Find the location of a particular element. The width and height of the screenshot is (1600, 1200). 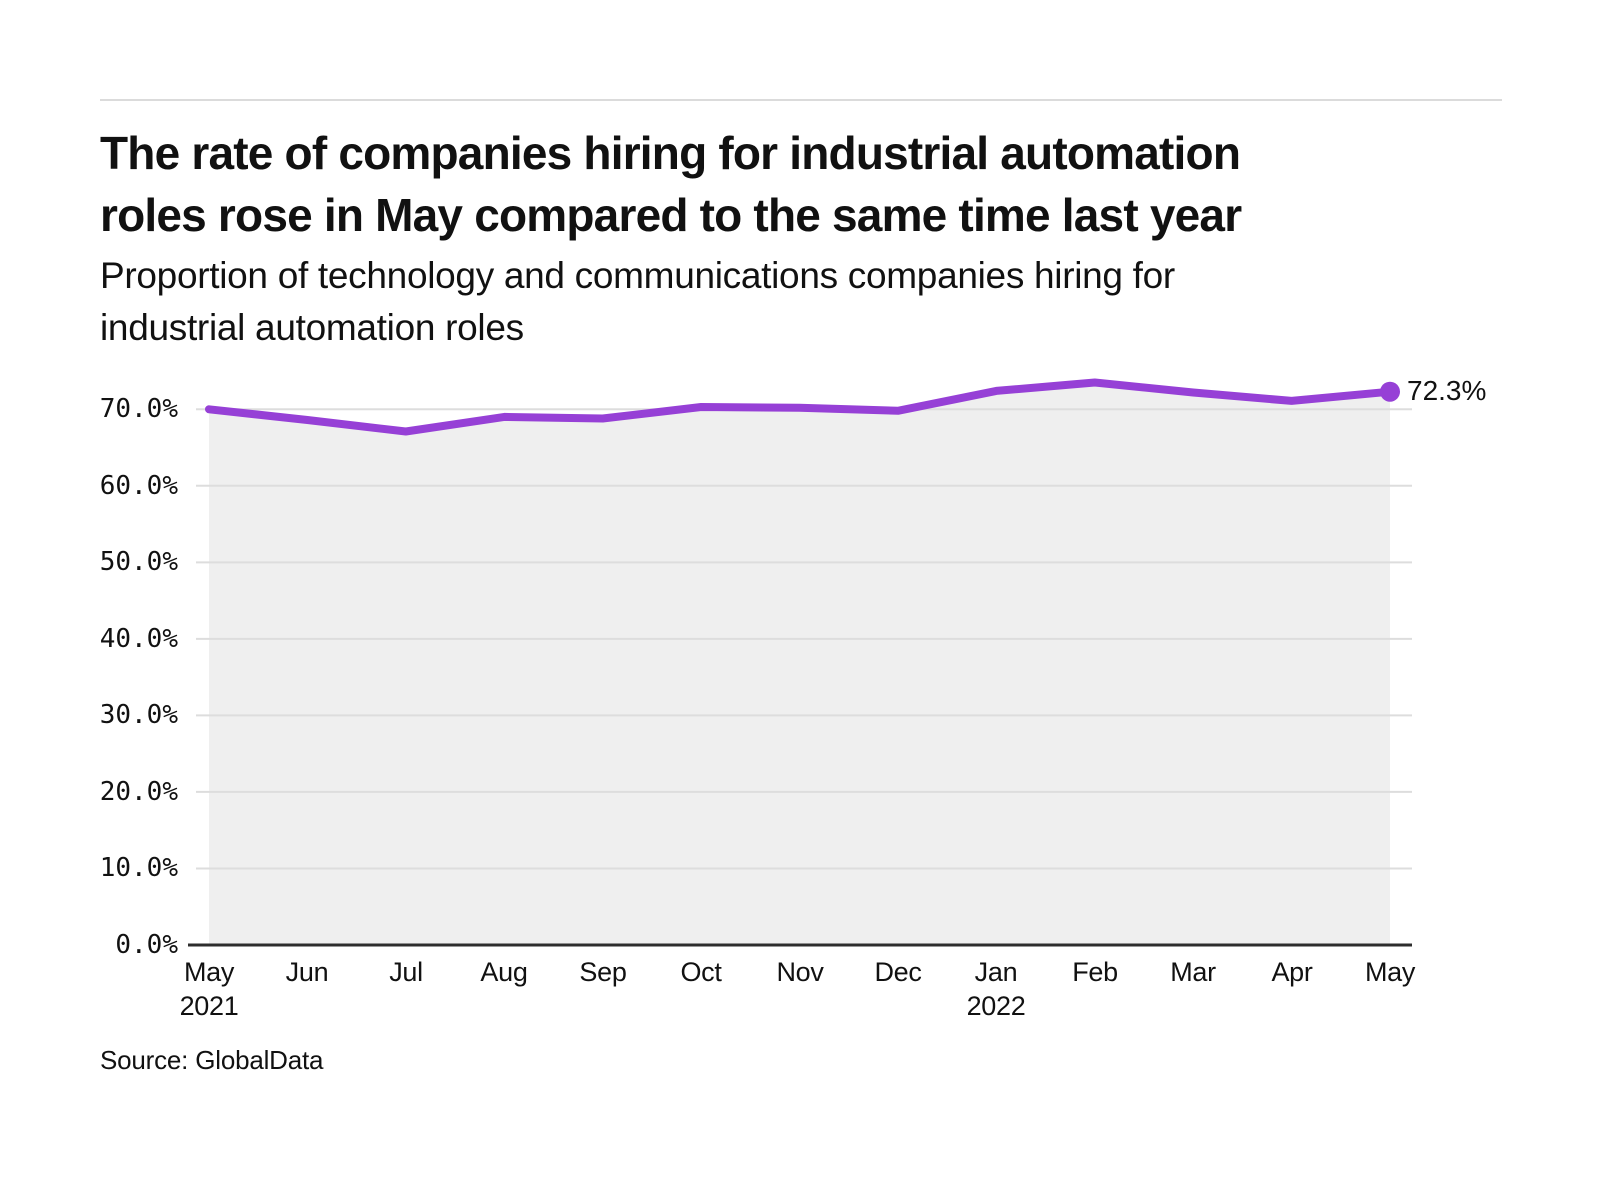

end-value-label: 72.3% is located at coordinates (1447, 390).